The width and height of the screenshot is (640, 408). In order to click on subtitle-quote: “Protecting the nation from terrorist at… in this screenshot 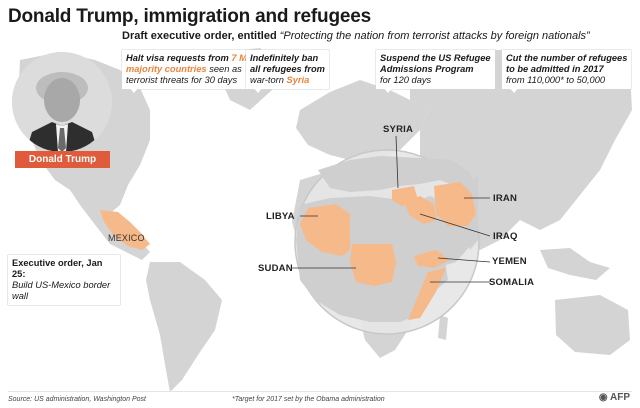, I will do `click(434, 36)`.